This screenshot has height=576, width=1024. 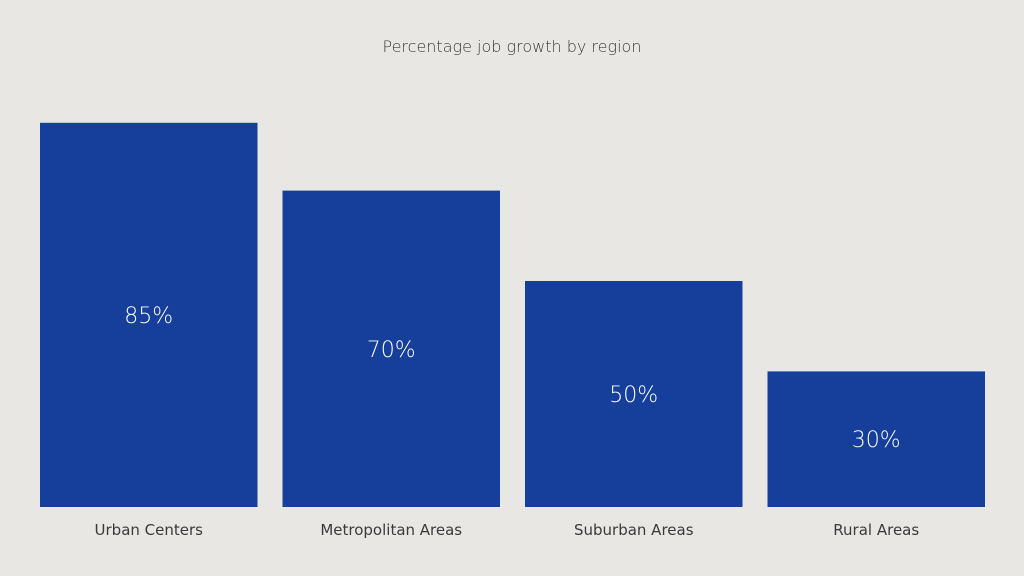 I want to click on category-label-rural-areas: Rural Areas, so click(x=876, y=530).